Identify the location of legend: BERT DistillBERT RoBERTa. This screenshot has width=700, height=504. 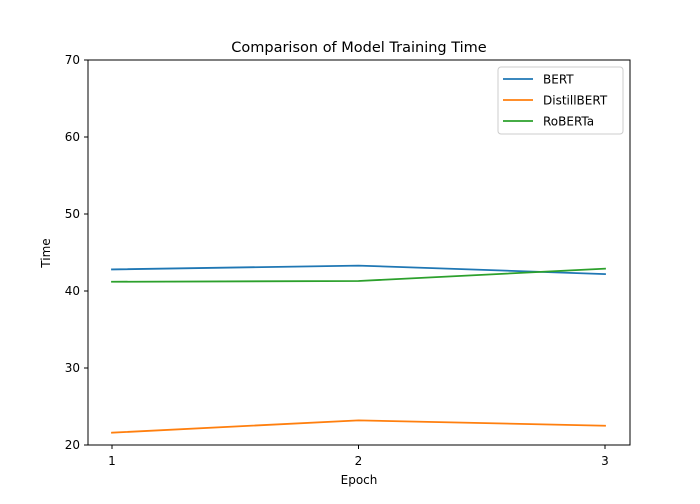
(560, 100).